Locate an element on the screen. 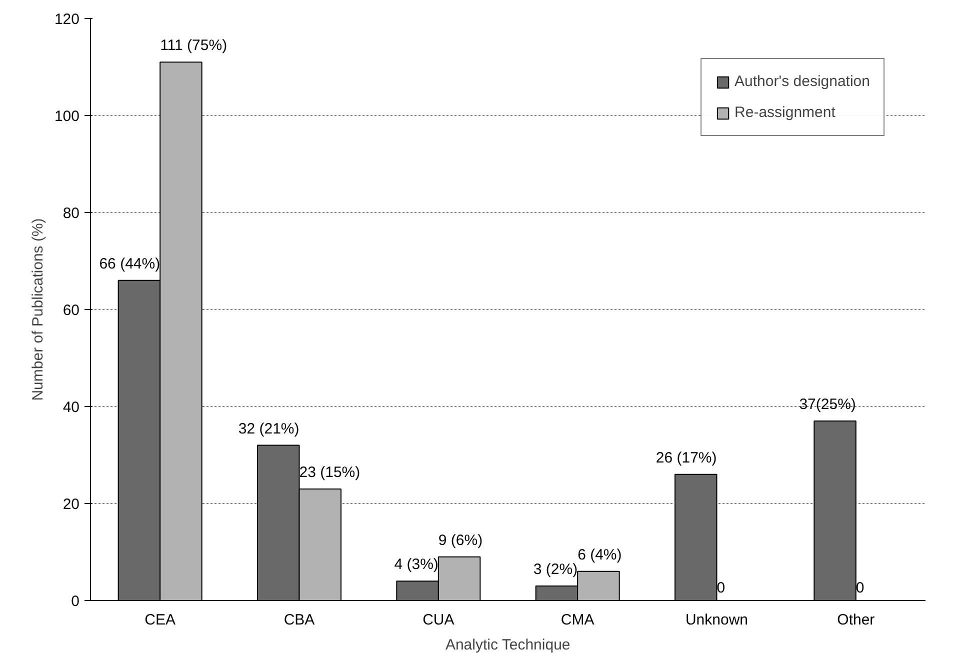 The image size is (962, 666). y-tick-label: 100 is located at coordinates (67, 116).